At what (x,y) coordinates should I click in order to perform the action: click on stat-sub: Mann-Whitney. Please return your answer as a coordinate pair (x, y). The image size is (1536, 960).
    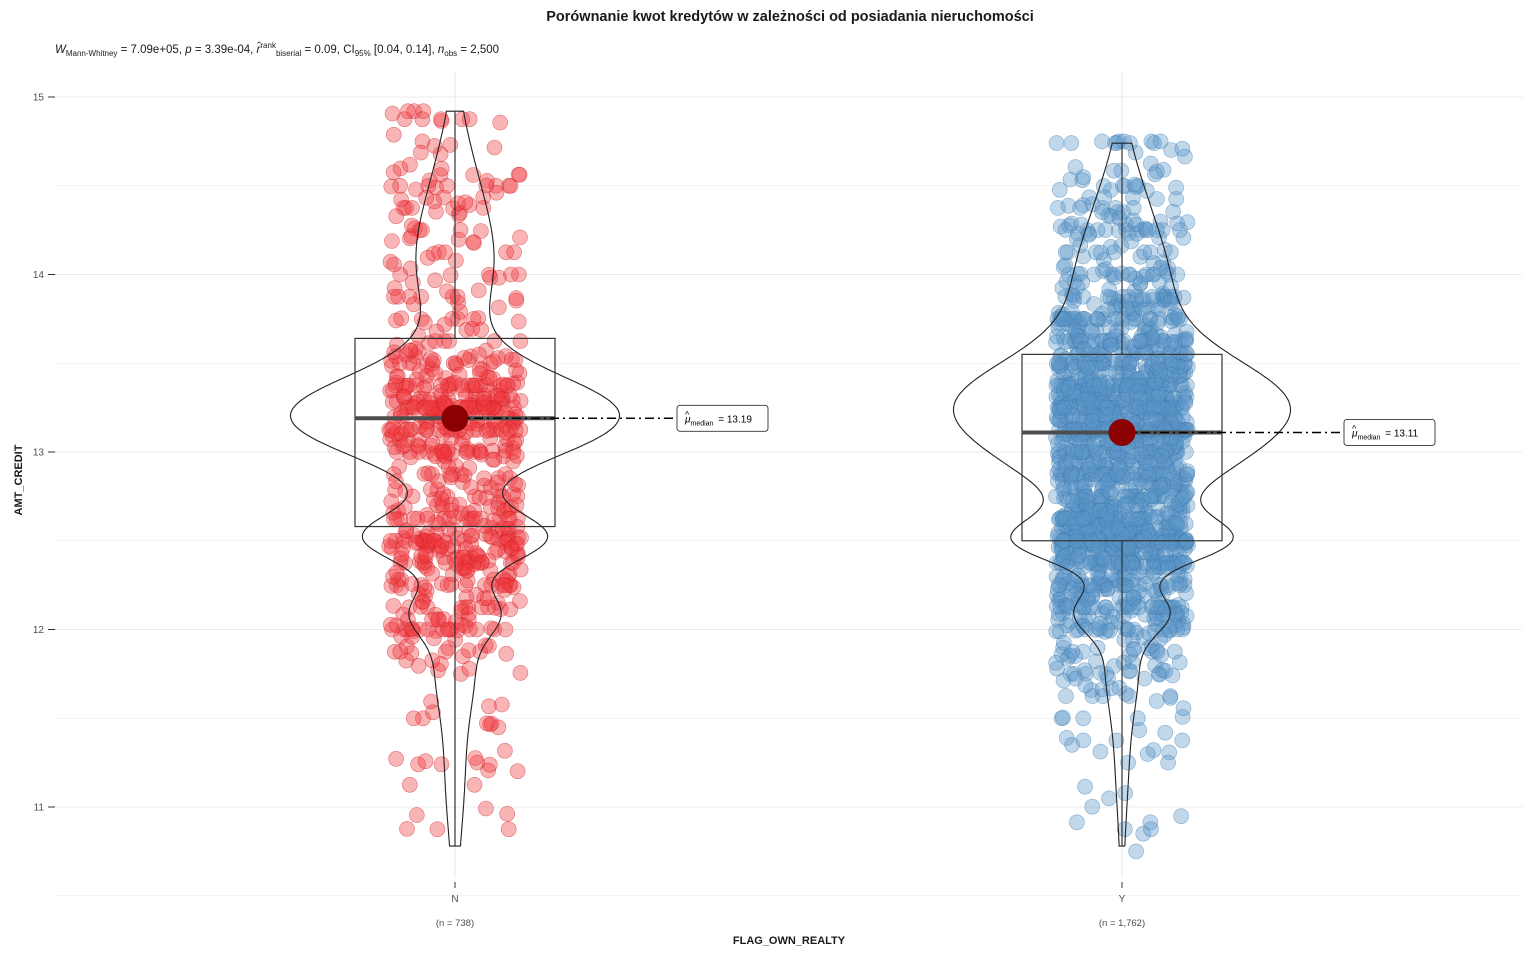
    Looking at the image, I should click on (91, 54).